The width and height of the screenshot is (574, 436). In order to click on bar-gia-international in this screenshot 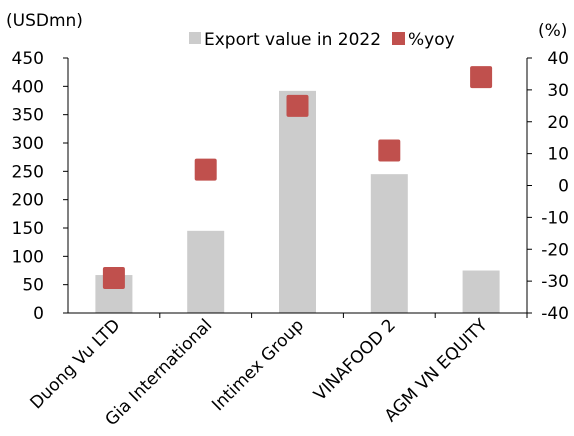, I will do `click(206, 271)`.